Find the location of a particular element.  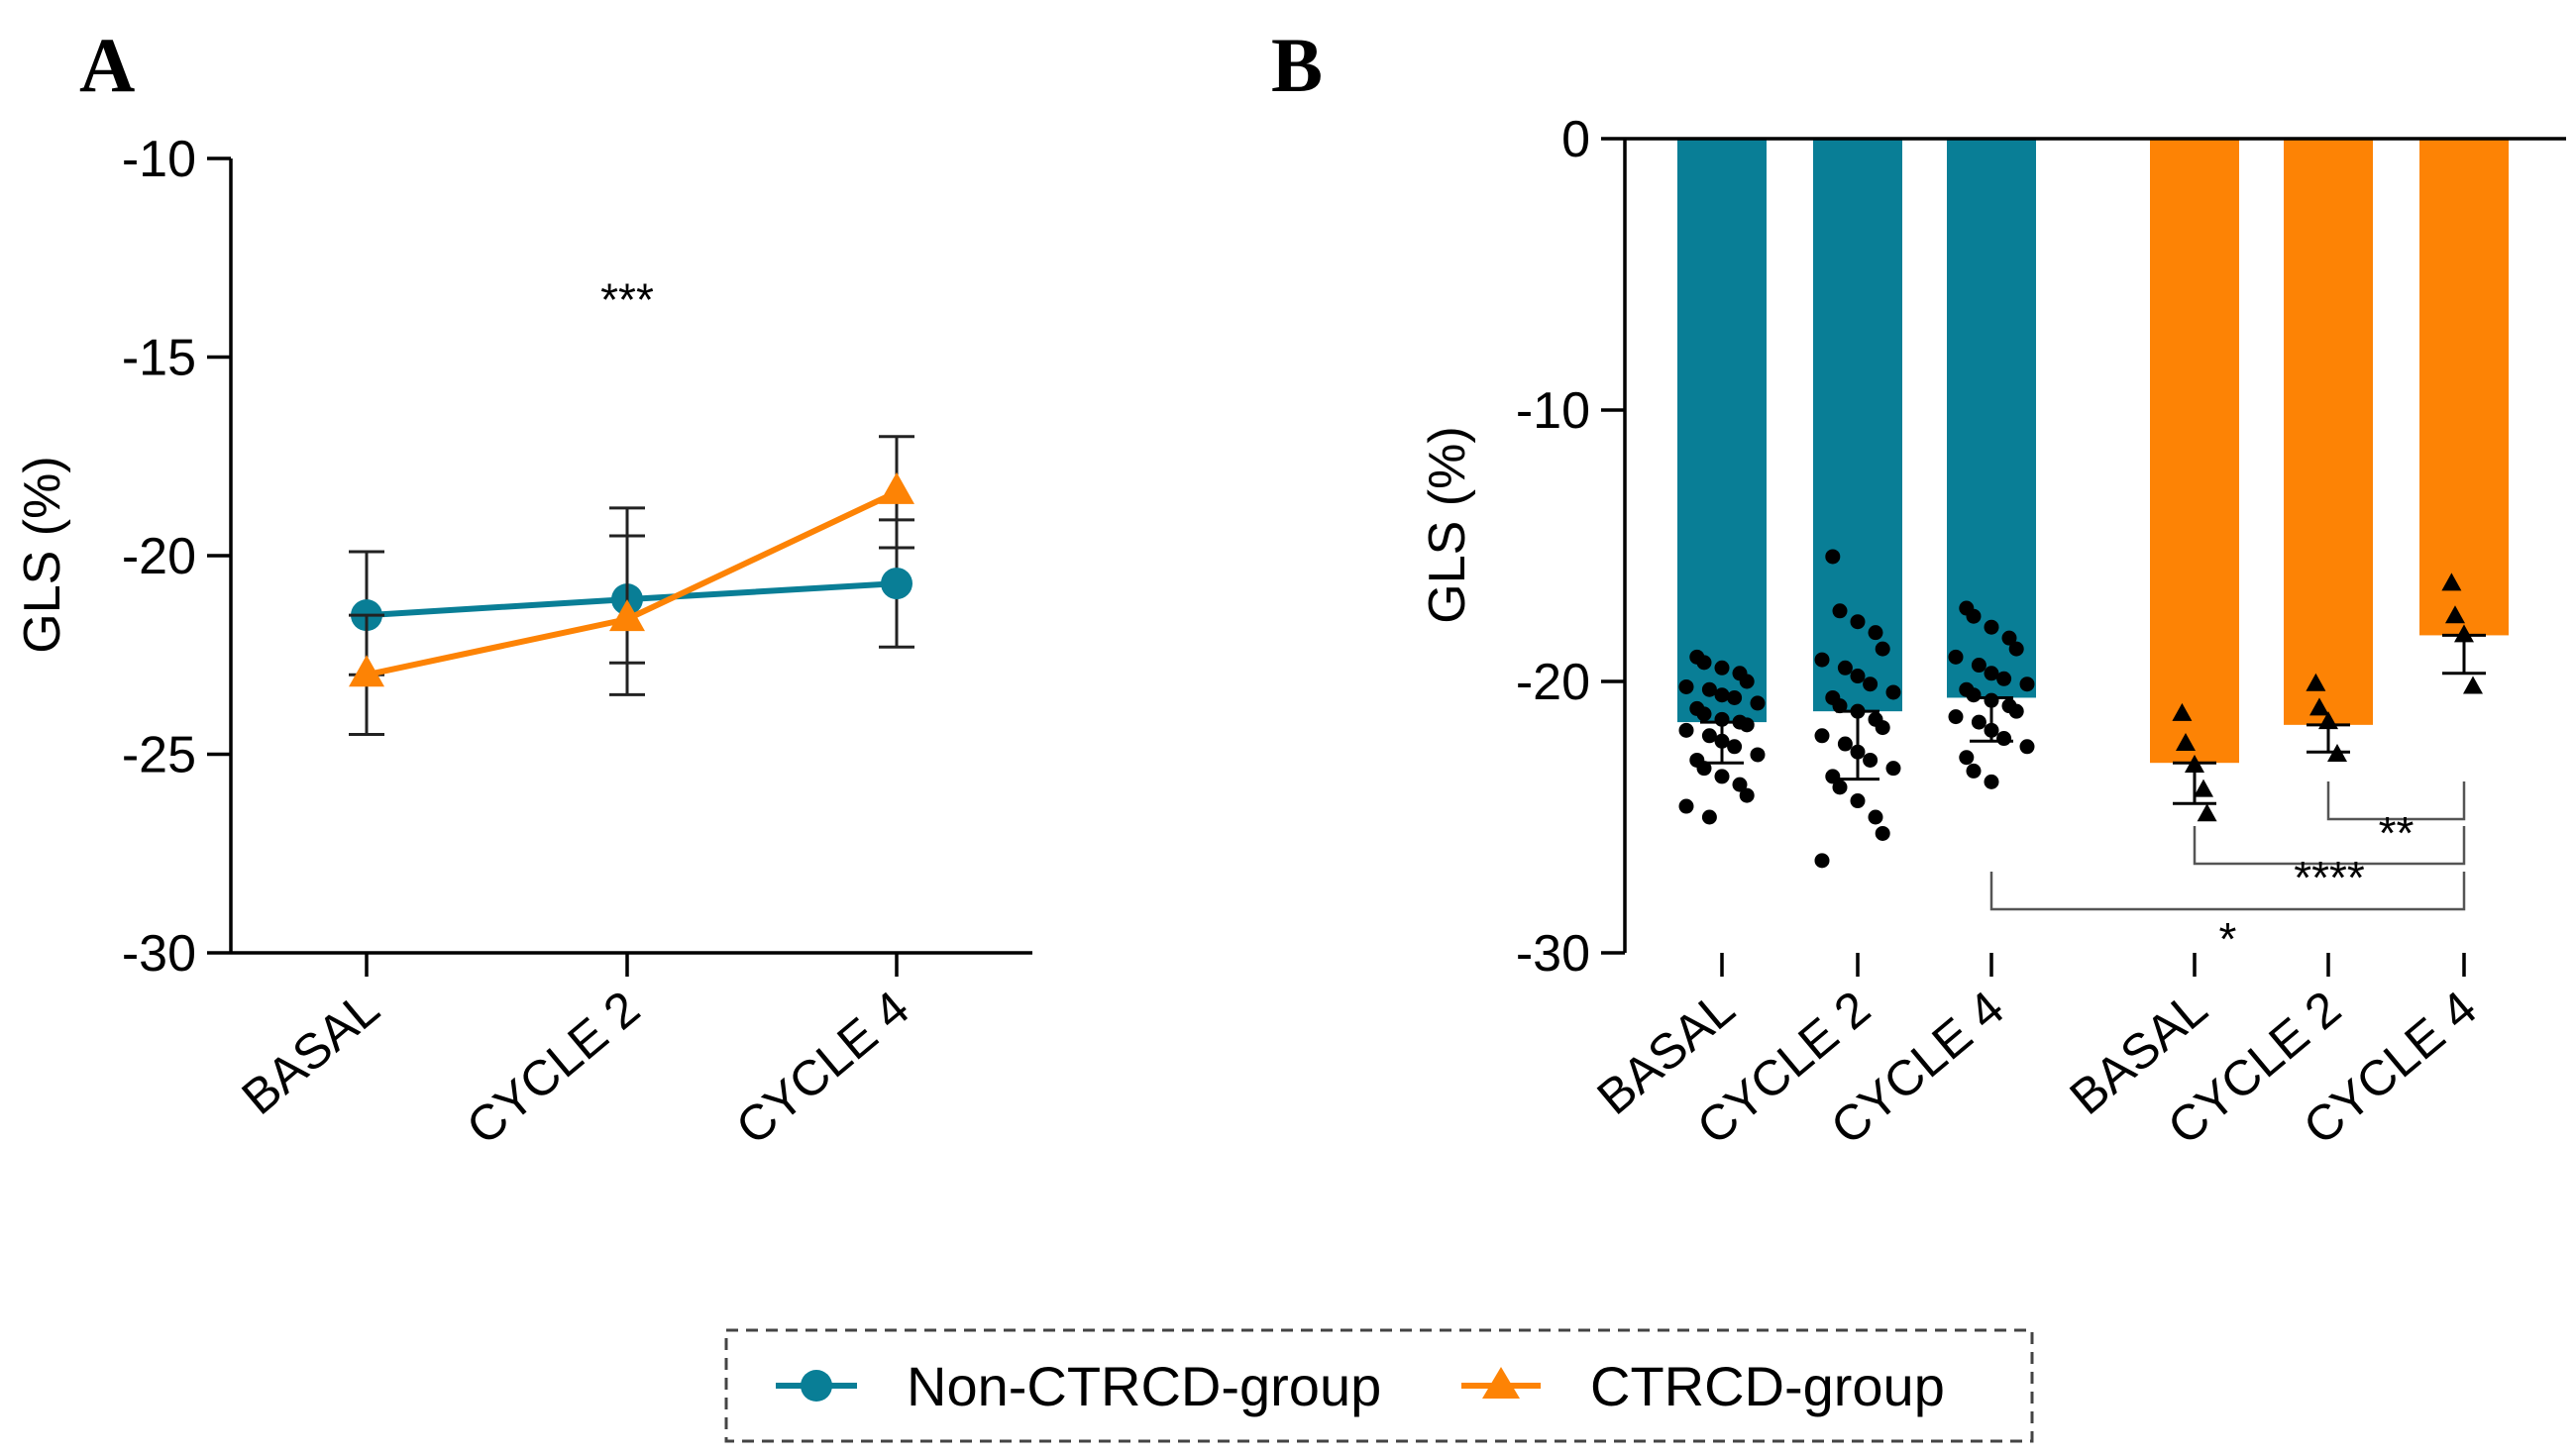

legend-triangle-icon is located at coordinates (1501, 1383).